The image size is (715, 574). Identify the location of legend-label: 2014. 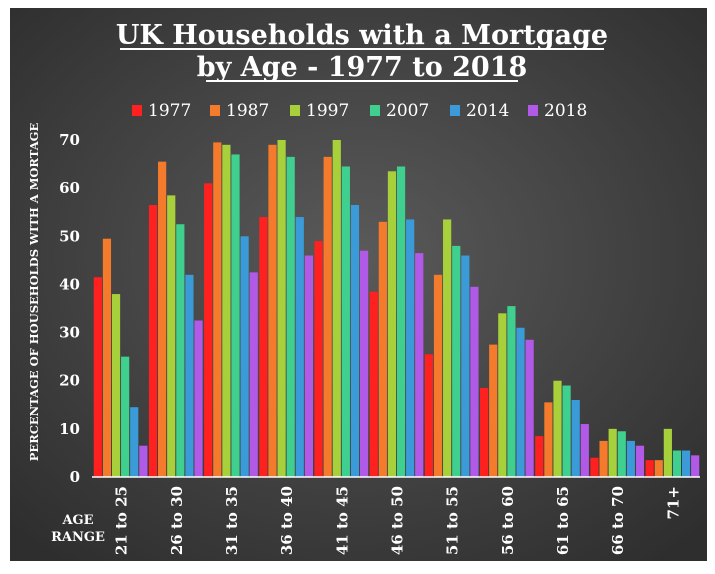
(487, 111).